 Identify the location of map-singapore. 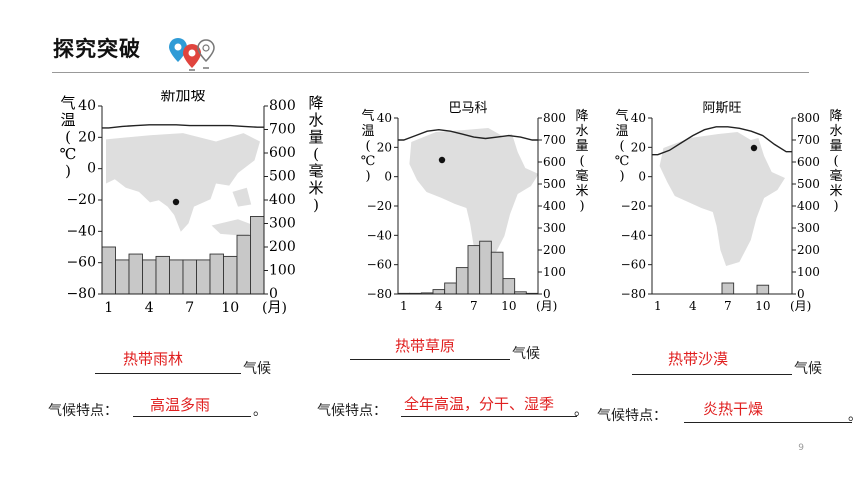
(183, 184).